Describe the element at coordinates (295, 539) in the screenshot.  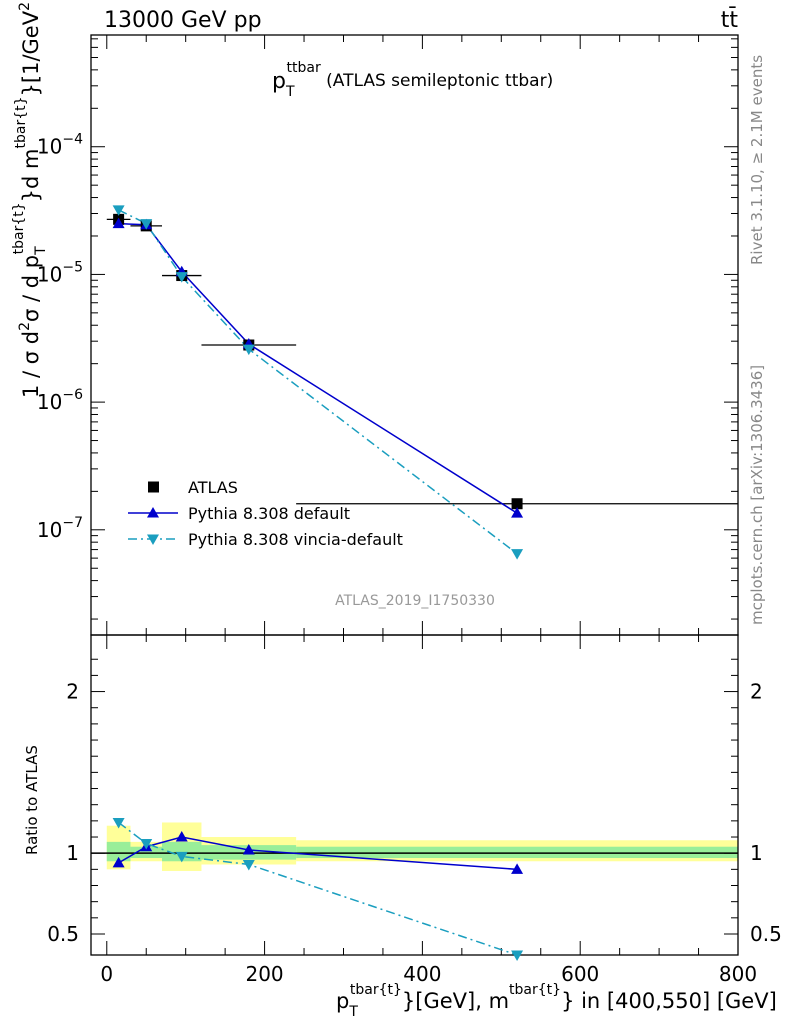
I see `legend-entry-label: Pythia 8.308 vincia-default` at that location.